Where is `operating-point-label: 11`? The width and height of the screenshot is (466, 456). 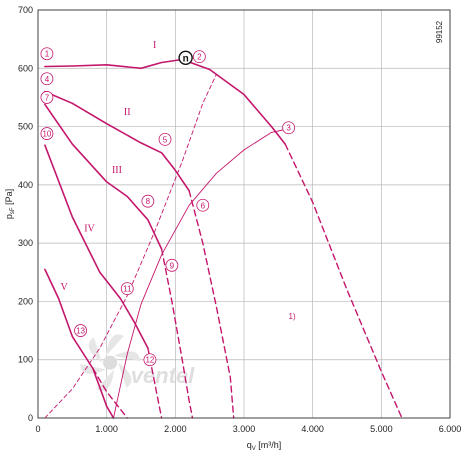 operating-point-label: 11 is located at coordinates (127, 289).